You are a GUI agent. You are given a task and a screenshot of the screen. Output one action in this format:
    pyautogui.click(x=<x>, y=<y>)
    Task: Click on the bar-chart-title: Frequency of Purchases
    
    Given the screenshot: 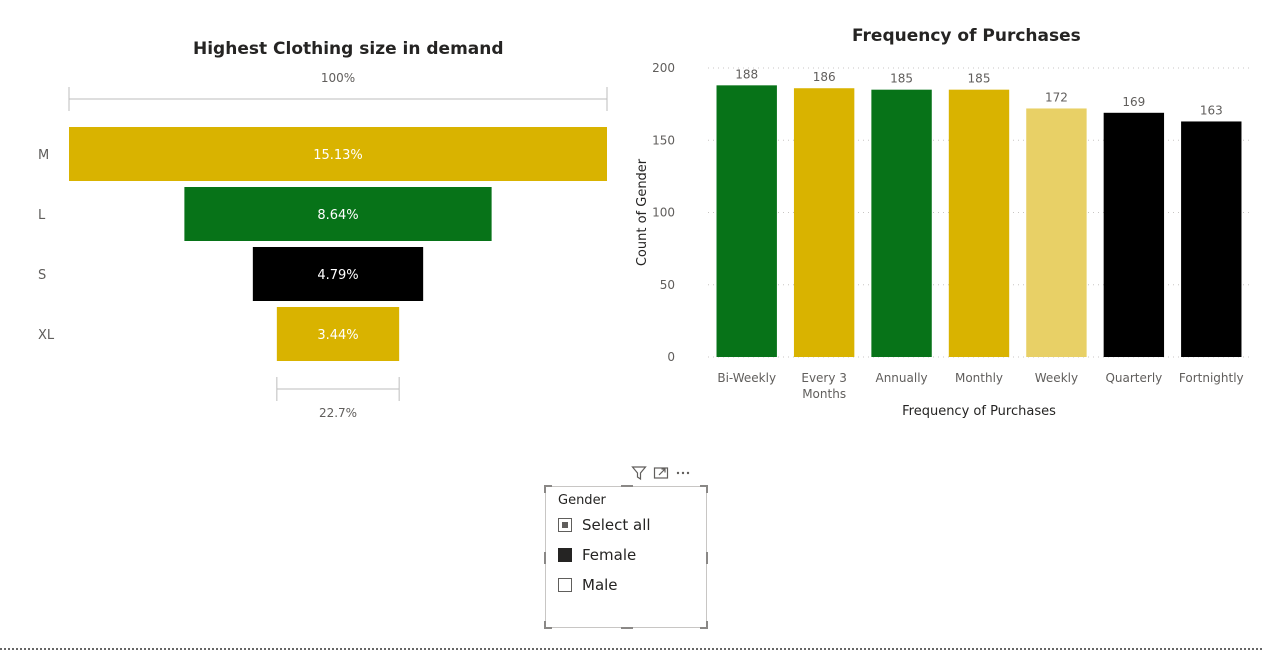 What is the action you would take?
    pyautogui.click(x=966, y=36)
    